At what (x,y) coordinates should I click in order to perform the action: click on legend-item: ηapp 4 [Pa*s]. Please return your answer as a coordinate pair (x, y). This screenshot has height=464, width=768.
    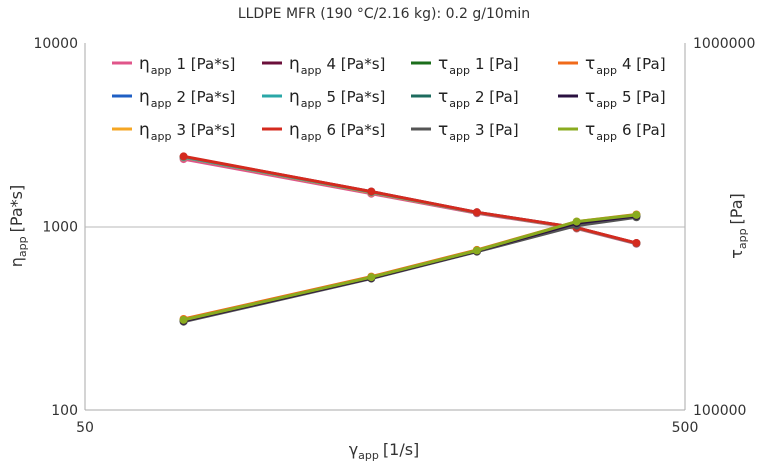
    Looking at the image, I should click on (323, 65).